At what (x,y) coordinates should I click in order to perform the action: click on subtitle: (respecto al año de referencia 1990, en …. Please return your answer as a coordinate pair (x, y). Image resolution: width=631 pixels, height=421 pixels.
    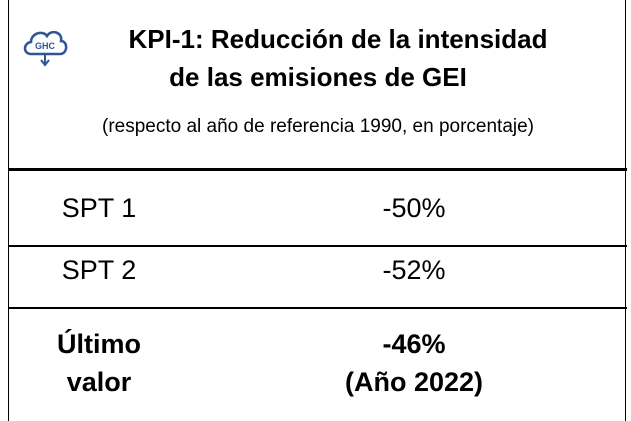
    Looking at the image, I should click on (318, 126).